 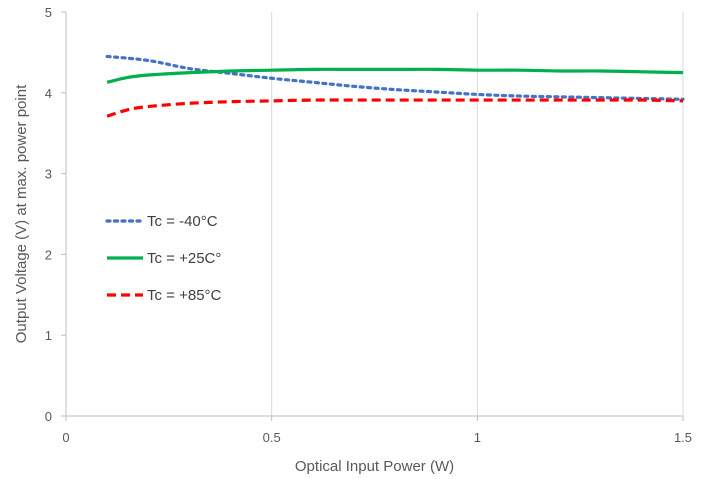 What do you see at coordinates (48, 93) in the screenshot?
I see `y-tick-label: 4` at bounding box center [48, 93].